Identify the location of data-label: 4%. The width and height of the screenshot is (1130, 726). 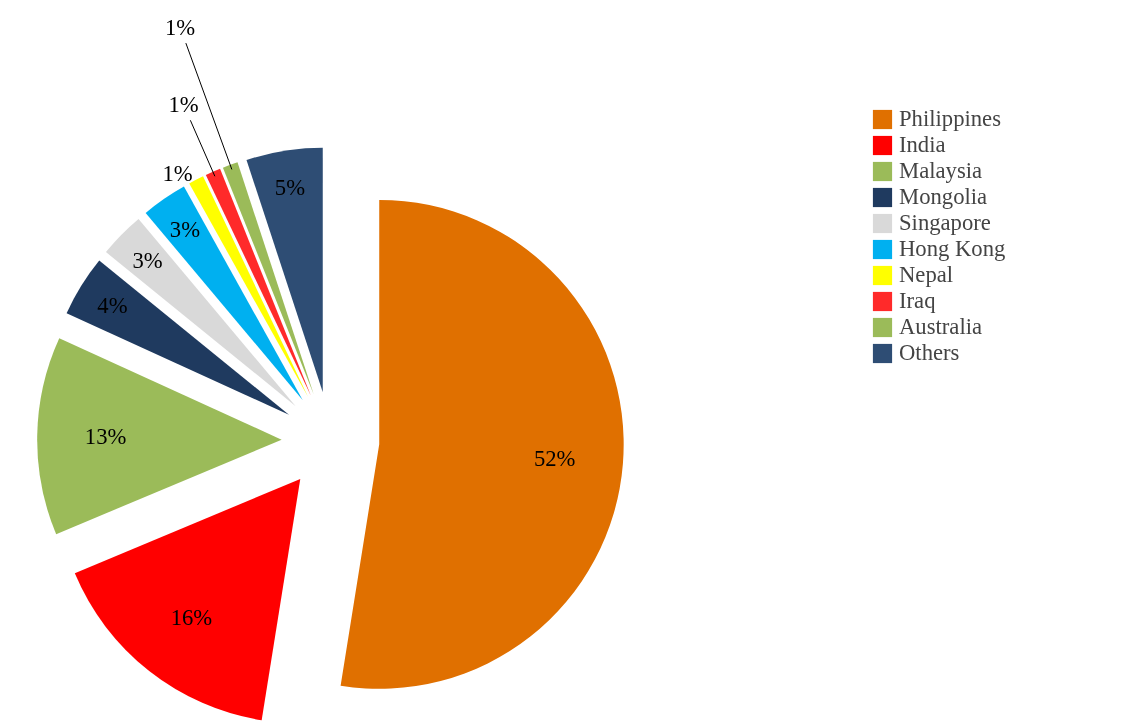
(112, 305).